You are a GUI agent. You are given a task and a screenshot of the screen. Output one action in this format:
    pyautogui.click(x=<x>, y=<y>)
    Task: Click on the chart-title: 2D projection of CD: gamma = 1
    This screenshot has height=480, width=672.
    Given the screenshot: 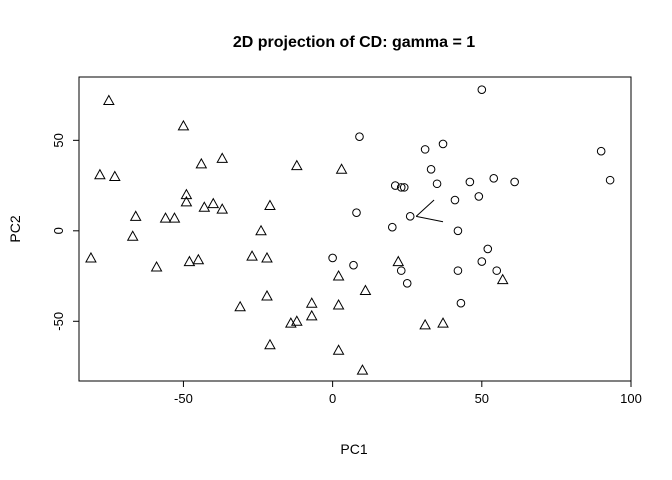 What is the action you would take?
    pyautogui.click(x=354, y=42)
    